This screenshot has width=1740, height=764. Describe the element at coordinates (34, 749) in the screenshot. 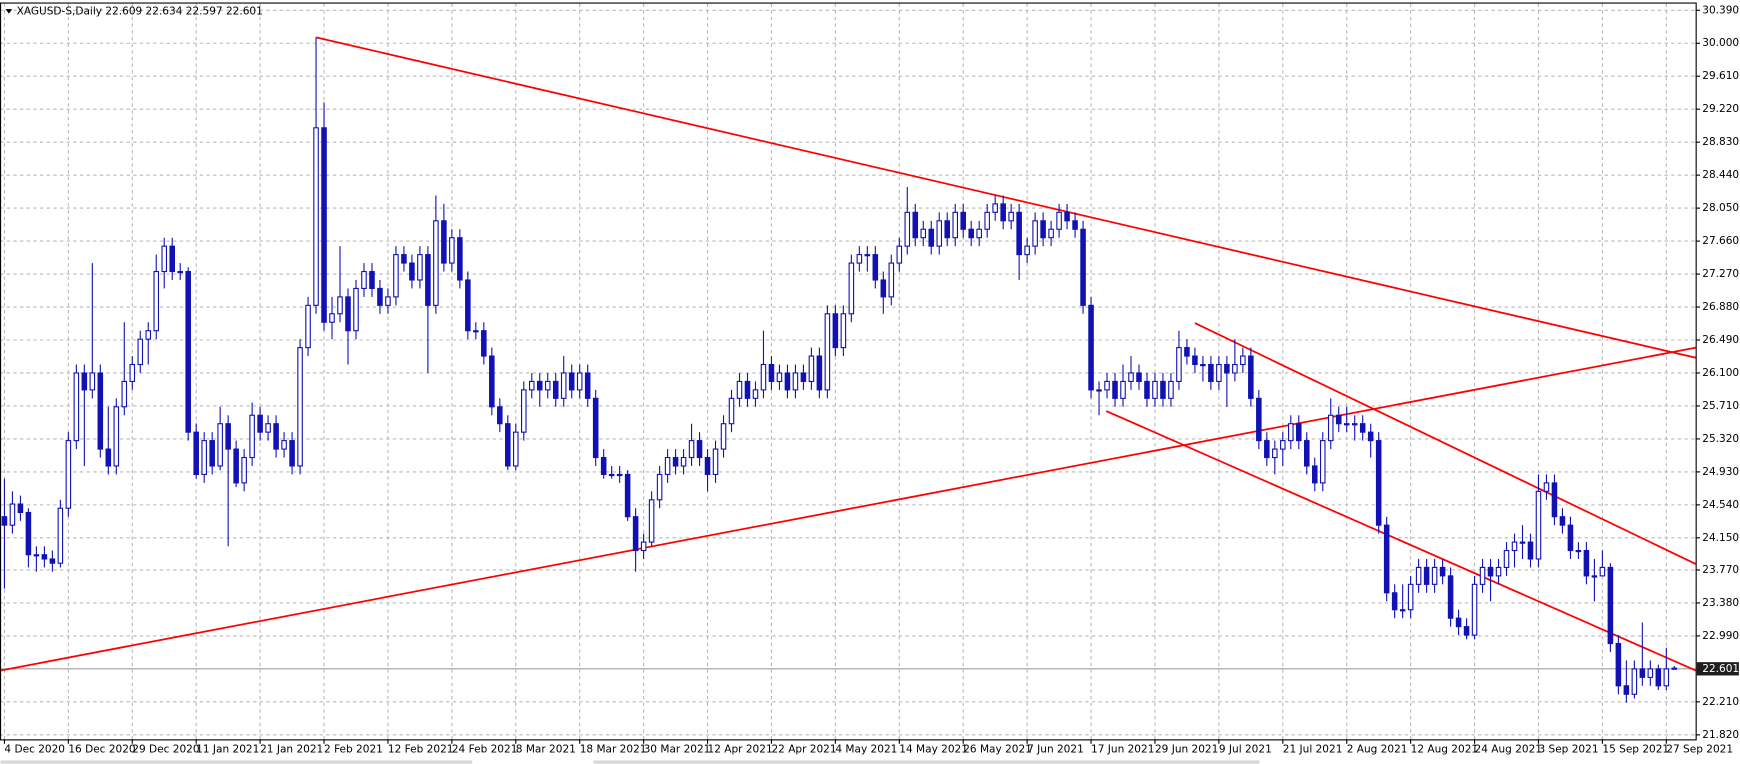

I see `x-tick-label: 4 Dec 2020` at that location.